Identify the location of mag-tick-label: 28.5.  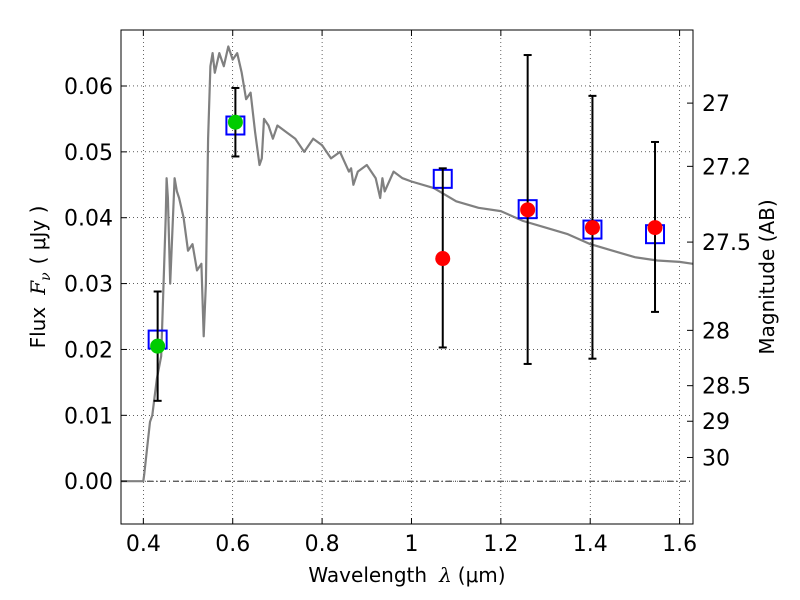
(726, 387).